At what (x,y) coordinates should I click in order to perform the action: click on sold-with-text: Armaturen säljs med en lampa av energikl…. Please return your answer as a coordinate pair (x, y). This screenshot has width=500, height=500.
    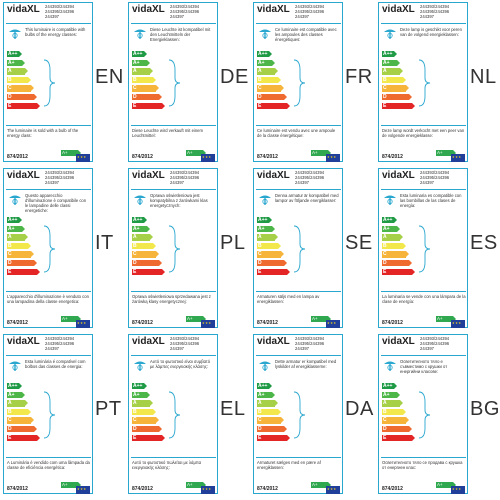
    Looking at the image, I should click on (288, 299).